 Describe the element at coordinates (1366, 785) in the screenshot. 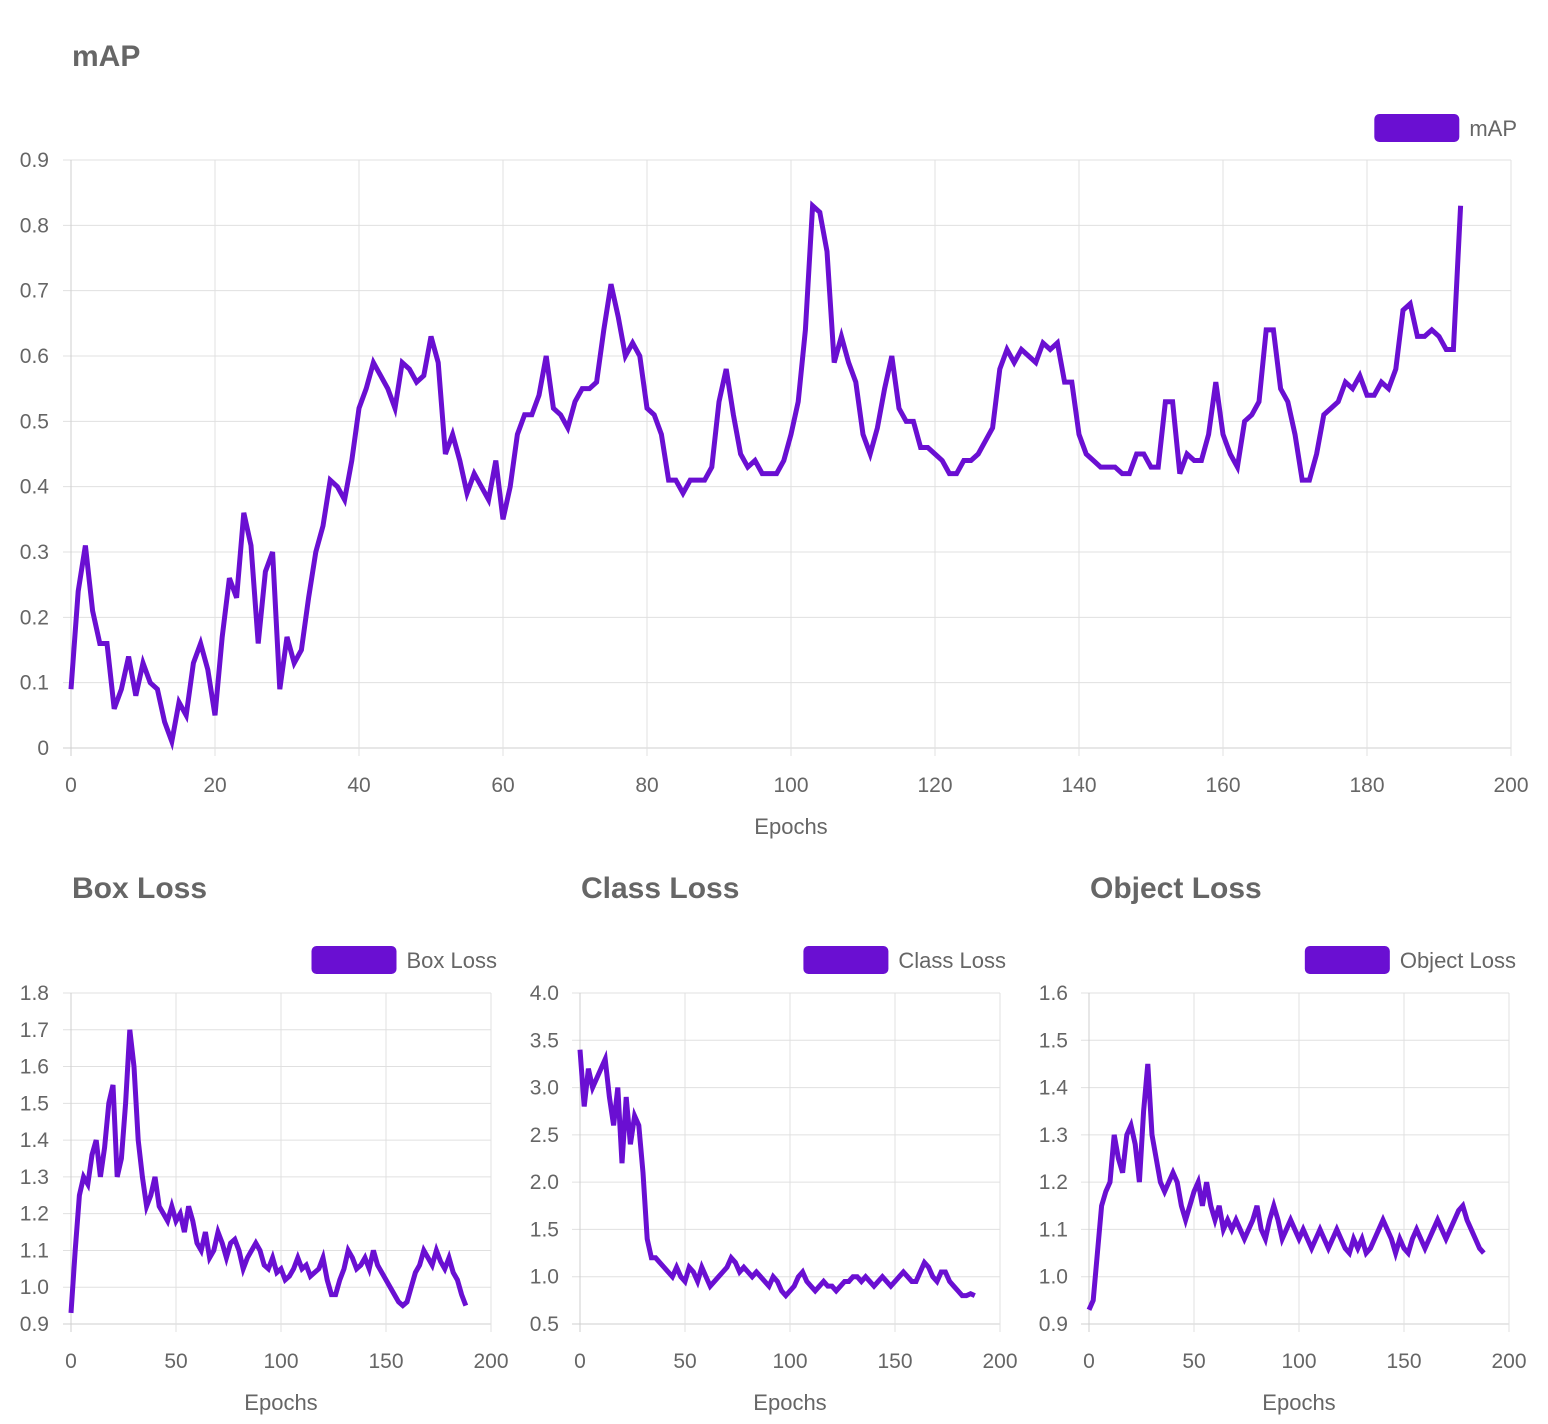

I see `map-x-tick-label: 180` at that location.